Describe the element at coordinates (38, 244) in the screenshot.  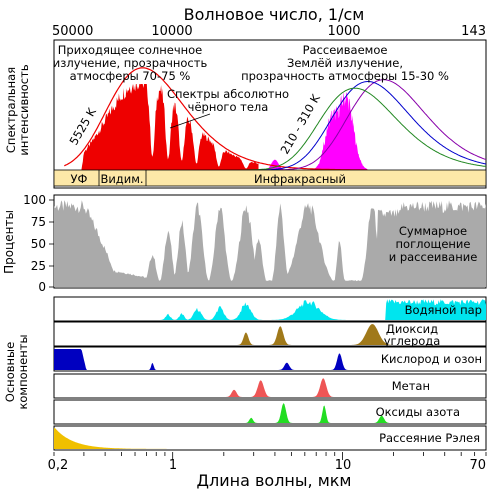
I see `percent-tick-50: 50` at that location.